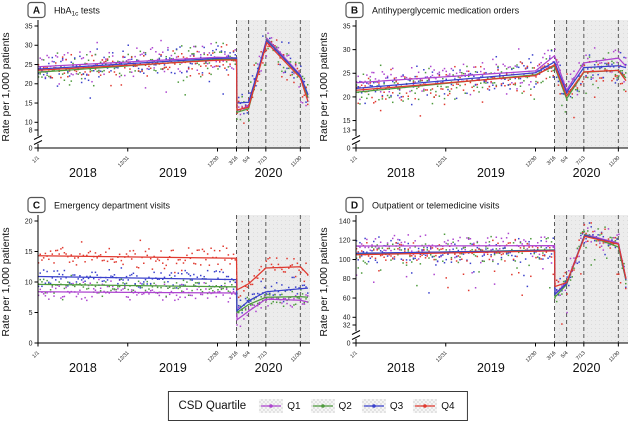  I want to click on y-tick-label: 100, so click(345, 260).